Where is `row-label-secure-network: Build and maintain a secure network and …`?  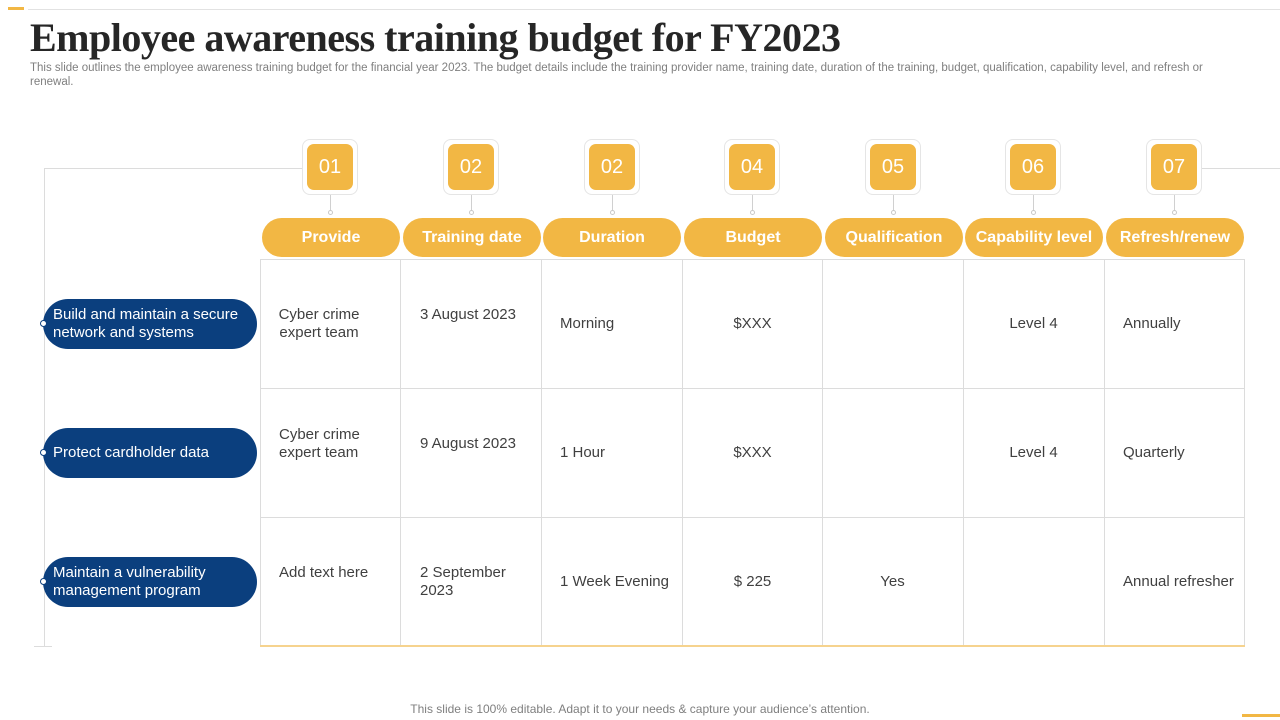 row-label-secure-network: Build and maintain a secure network and … is located at coordinates (150, 324).